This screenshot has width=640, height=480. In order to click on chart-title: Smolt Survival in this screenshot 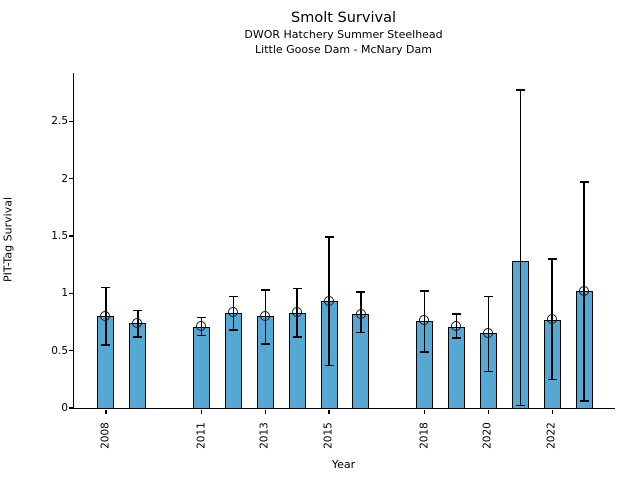, I will do `click(343, 18)`.